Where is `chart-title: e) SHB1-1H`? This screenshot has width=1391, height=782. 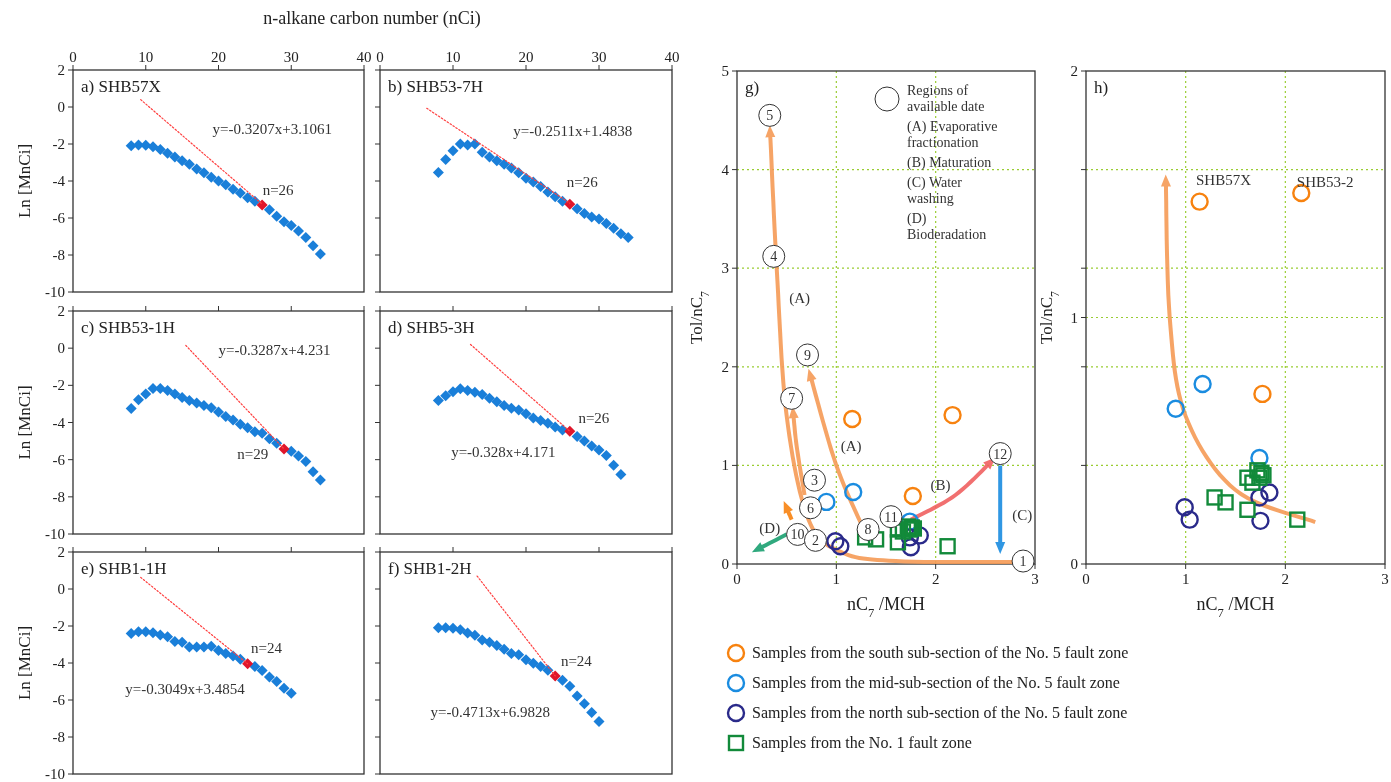
chart-title: e) SHB1-1H is located at coordinates (124, 568).